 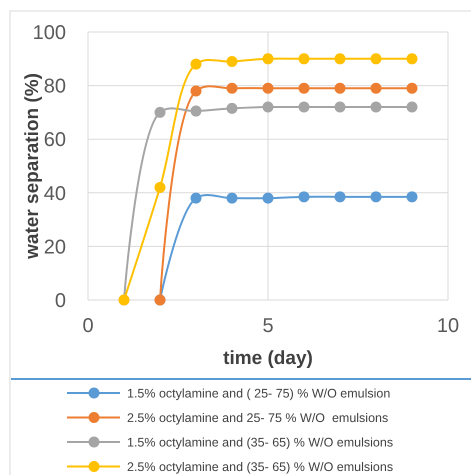 What do you see at coordinates (268, 358) in the screenshot?
I see `x-axis-title: time (day)` at bounding box center [268, 358].